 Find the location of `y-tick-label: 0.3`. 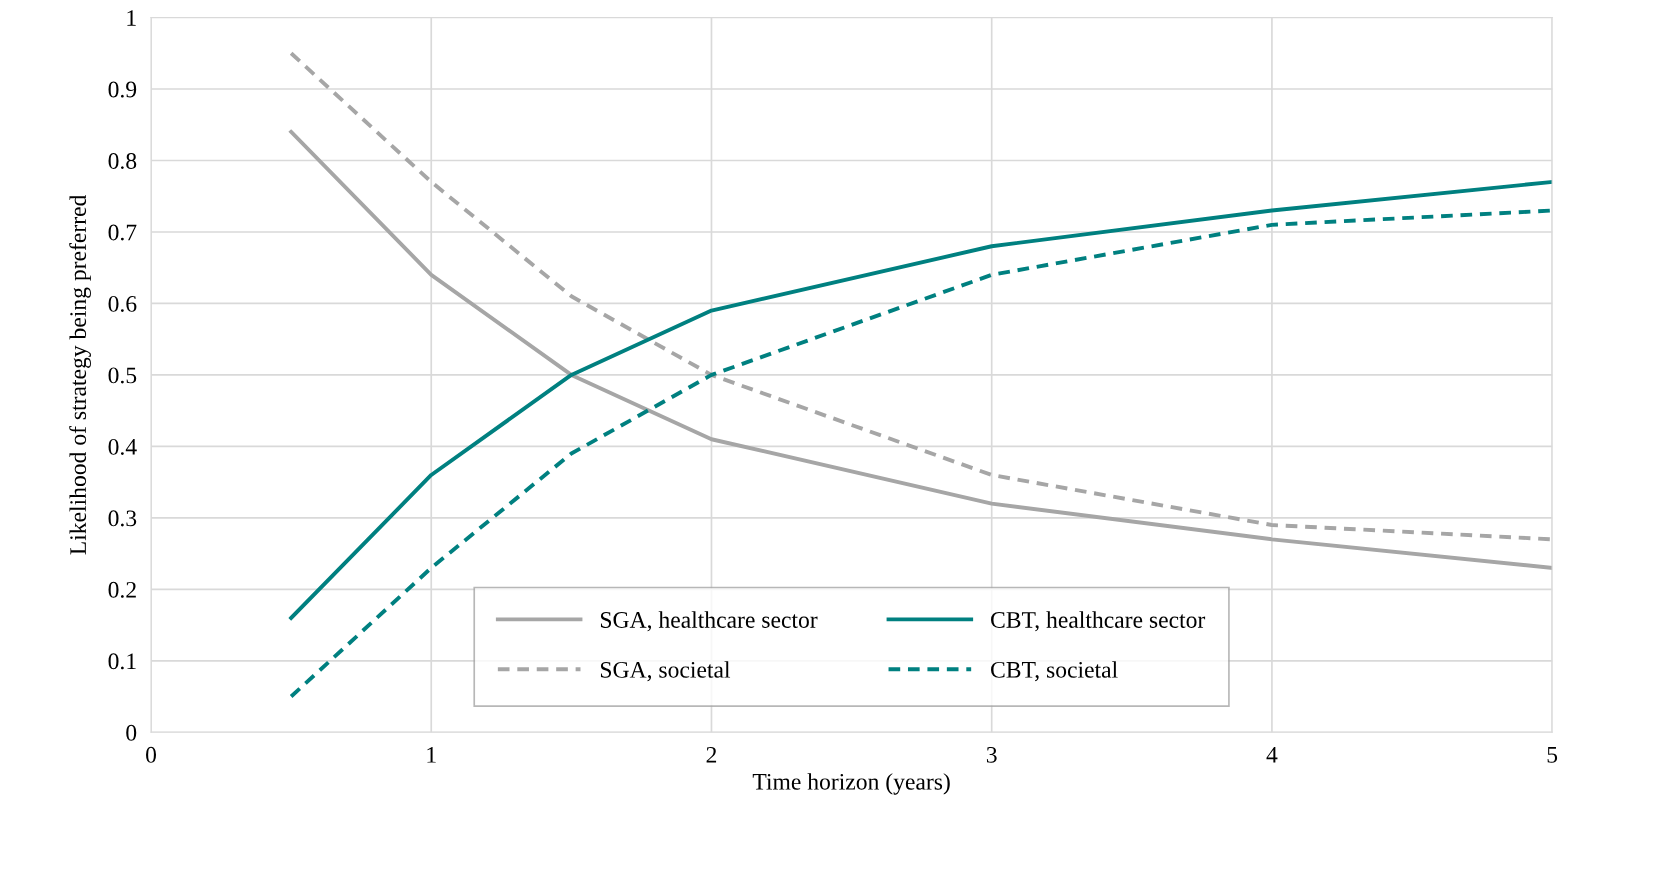

y-tick-label: 0.3 is located at coordinates (122, 518).